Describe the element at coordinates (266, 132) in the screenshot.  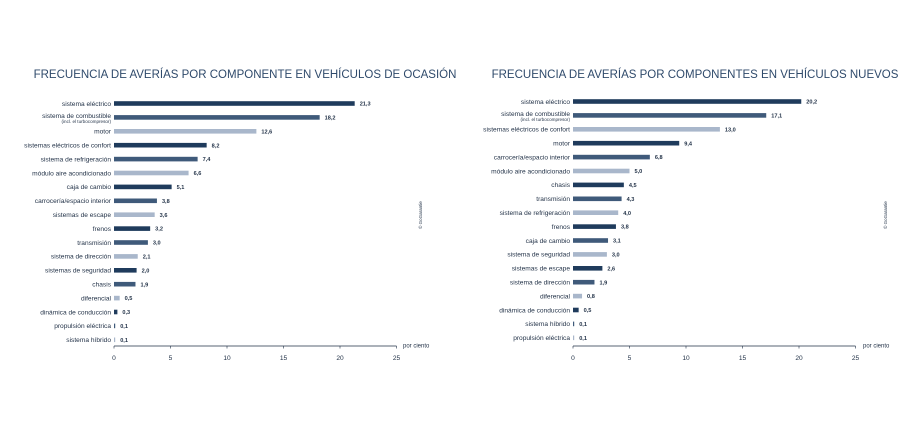
I see `value-label: 12,6` at that location.